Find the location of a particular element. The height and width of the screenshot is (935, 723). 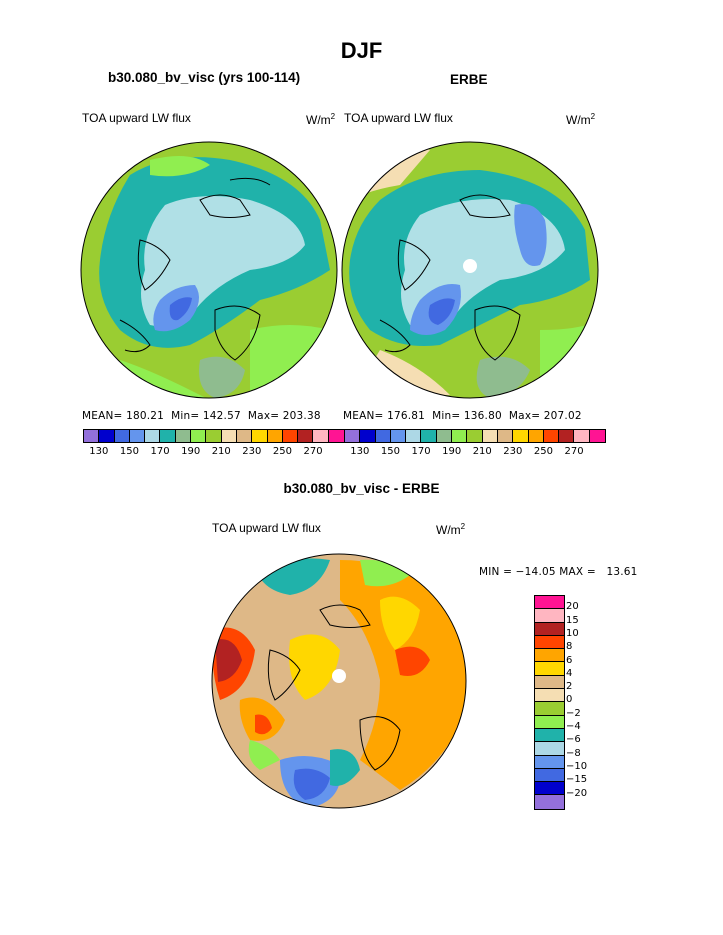

colorbar-tick-label: 0 is located at coordinates (569, 700).